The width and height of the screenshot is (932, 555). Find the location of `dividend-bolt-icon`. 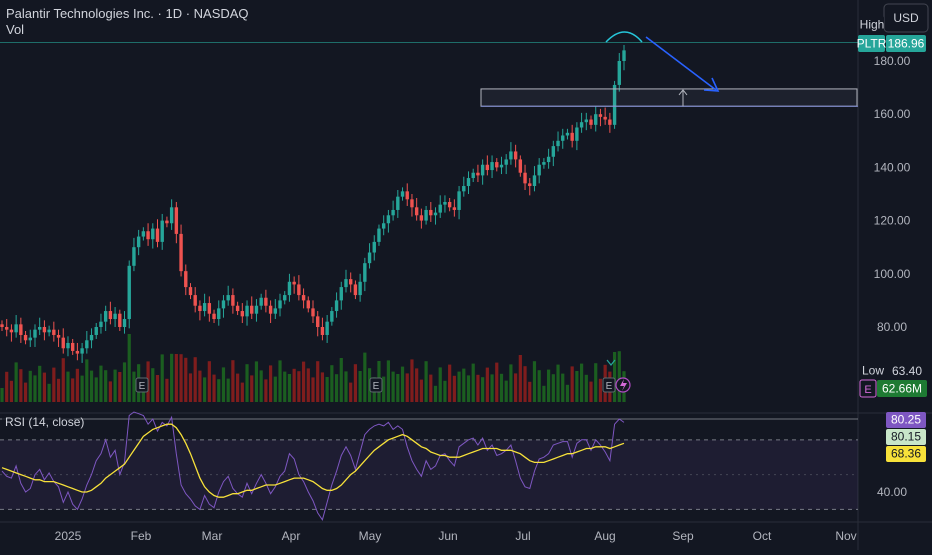

dividend-bolt-icon is located at coordinates (623, 385).